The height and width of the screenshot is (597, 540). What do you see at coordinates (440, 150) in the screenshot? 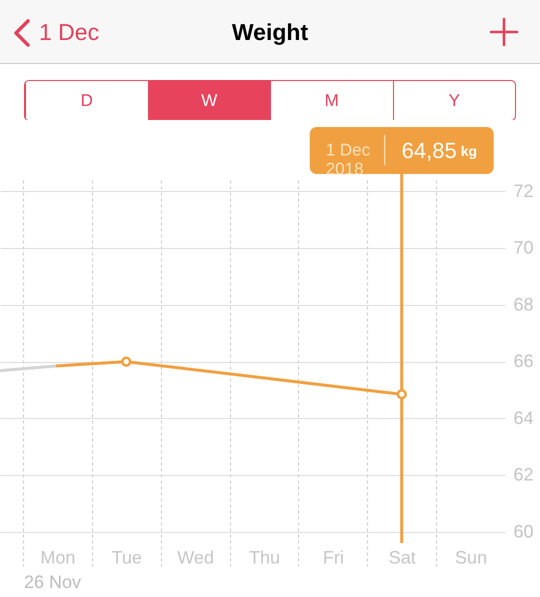
I see `ref-line-label: 64,85 kg` at bounding box center [440, 150].